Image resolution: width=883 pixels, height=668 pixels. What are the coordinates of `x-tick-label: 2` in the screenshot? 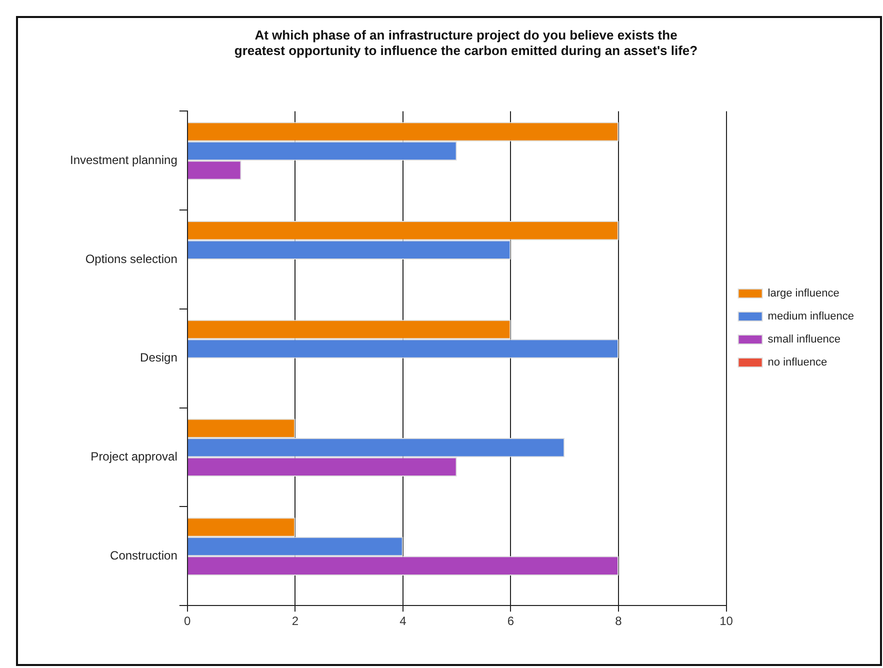 It's located at (295, 621).